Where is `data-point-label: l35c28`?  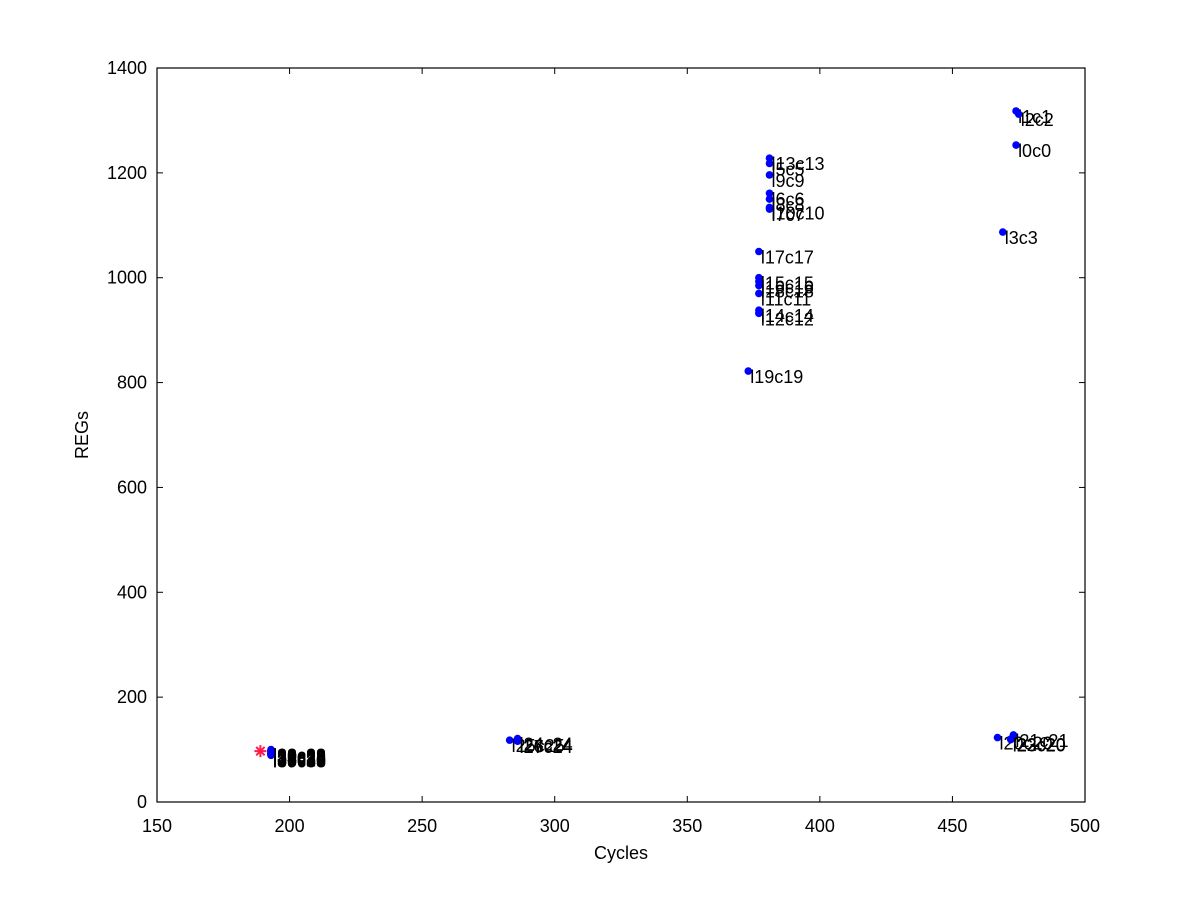
data-point-label: l35c28 is located at coordinates (299, 759).